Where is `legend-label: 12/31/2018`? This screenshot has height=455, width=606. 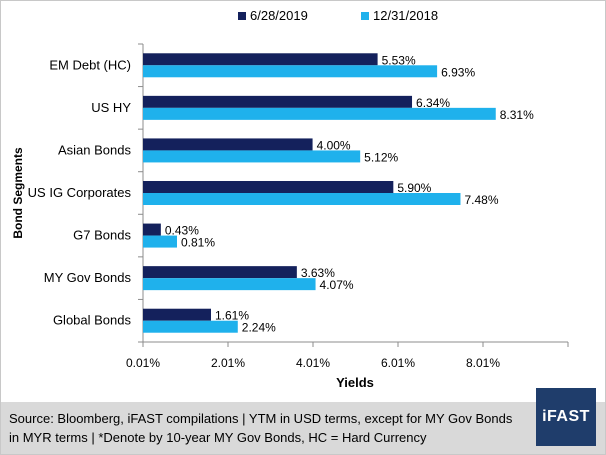 legend-label: 12/31/2018 is located at coordinates (405, 15).